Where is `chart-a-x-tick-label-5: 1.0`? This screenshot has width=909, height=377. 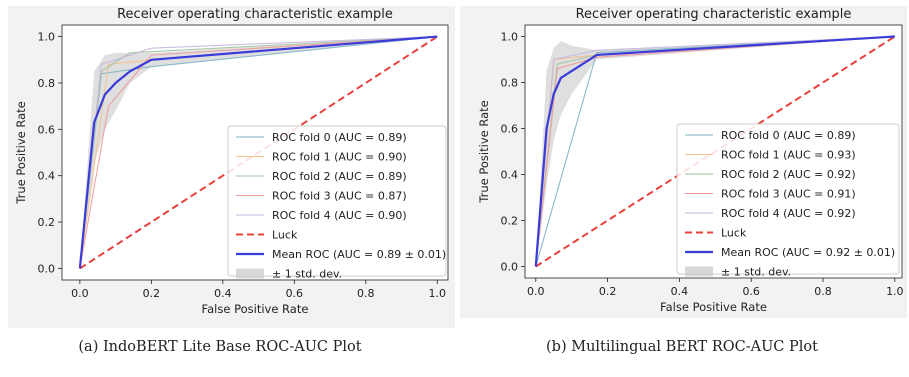 chart-a-x-tick-label-5: 1.0 is located at coordinates (438, 293).